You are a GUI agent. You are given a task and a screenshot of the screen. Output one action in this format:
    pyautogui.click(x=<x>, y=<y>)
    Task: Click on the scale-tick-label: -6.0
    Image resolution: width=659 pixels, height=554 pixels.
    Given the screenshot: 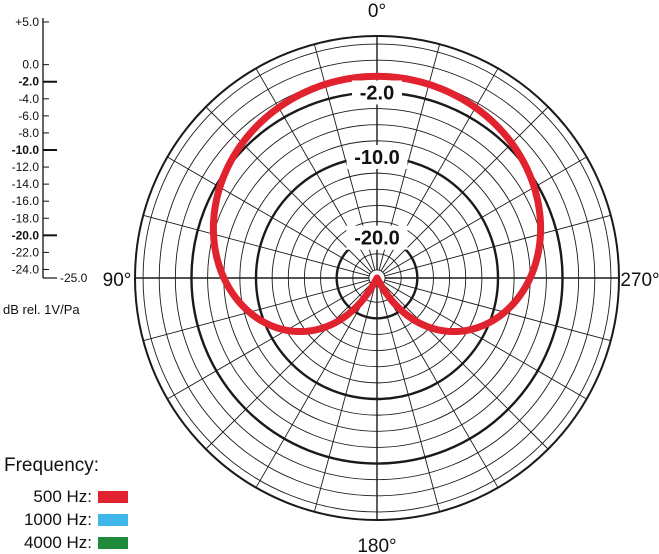 What is the action you would take?
    pyautogui.click(x=28, y=116)
    